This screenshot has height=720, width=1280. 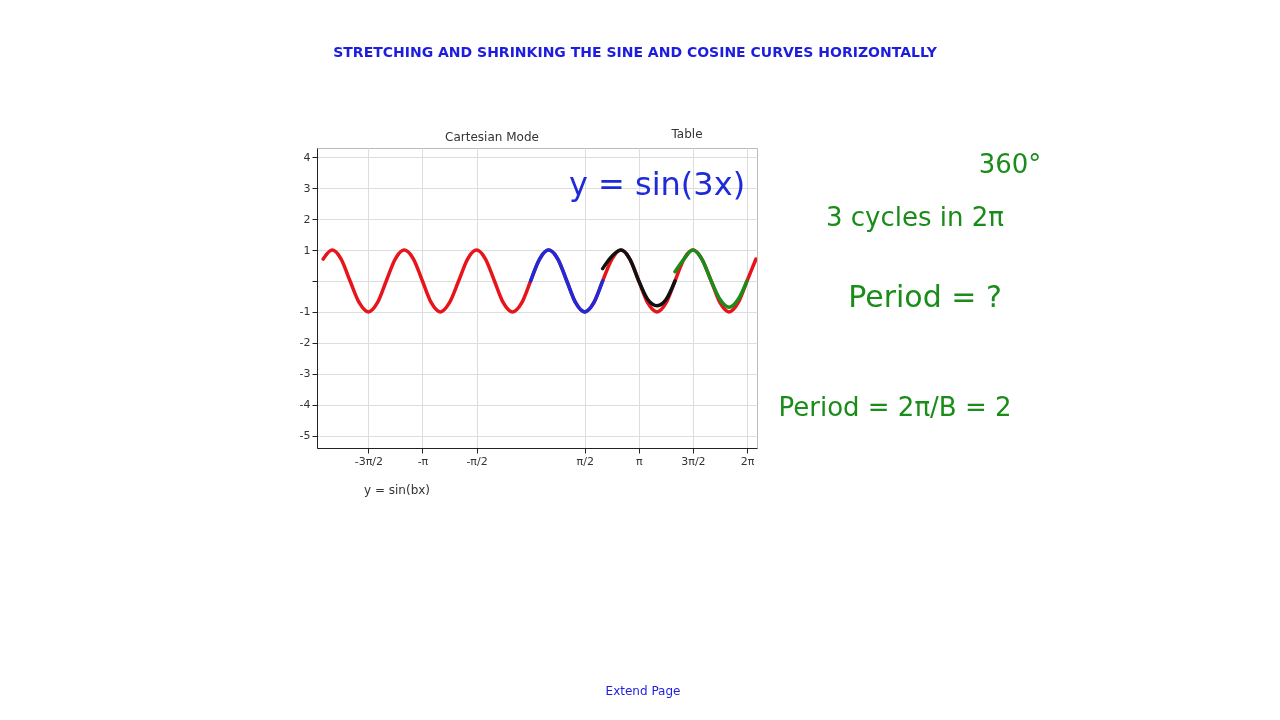 I want to click on x-tick-label: π/2, so click(x=585, y=461).